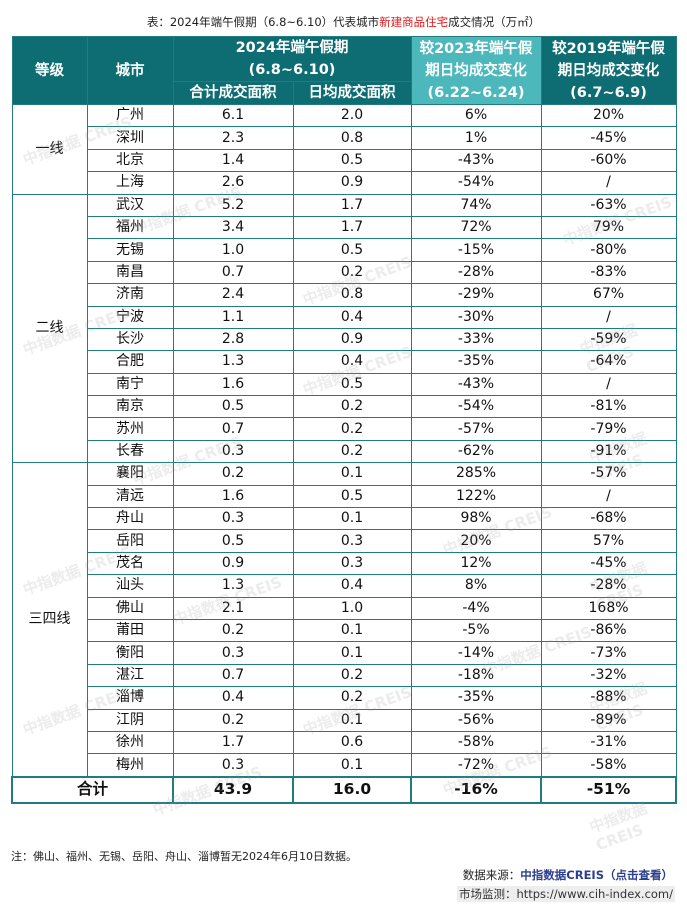 The image size is (687, 908). Describe the element at coordinates (130, 541) in the screenshot. I see `city-cell: 岳阳` at that location.